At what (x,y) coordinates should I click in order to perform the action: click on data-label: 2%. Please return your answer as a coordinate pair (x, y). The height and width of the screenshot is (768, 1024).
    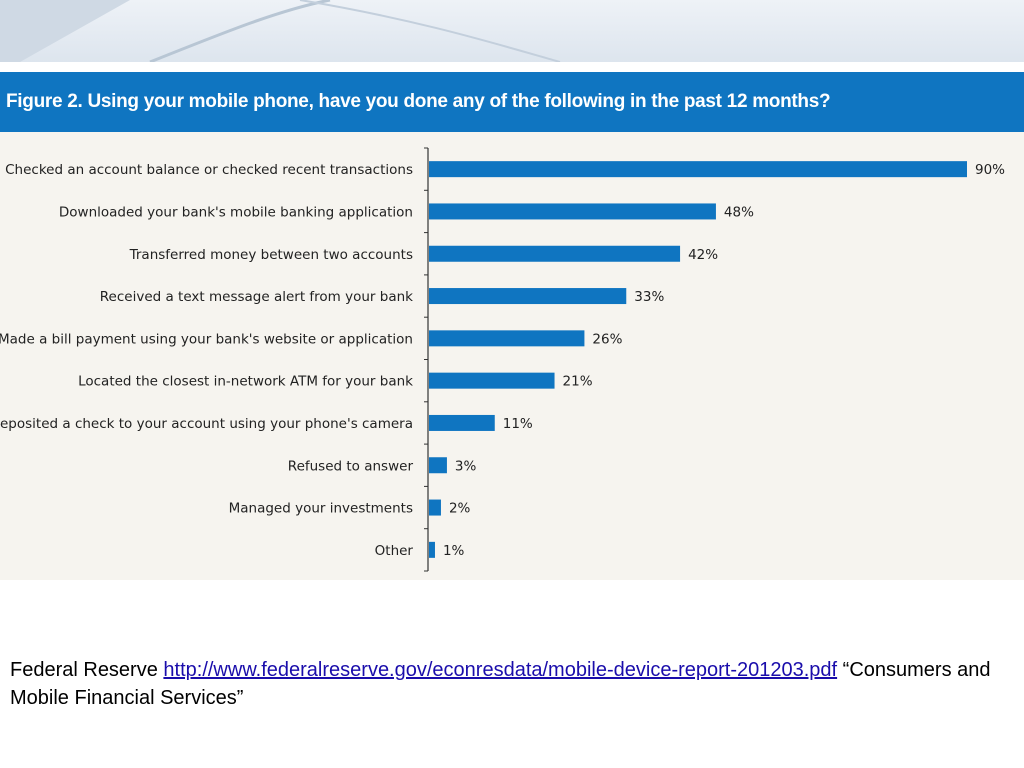
    Looking at the image, I should click on (460, 509).